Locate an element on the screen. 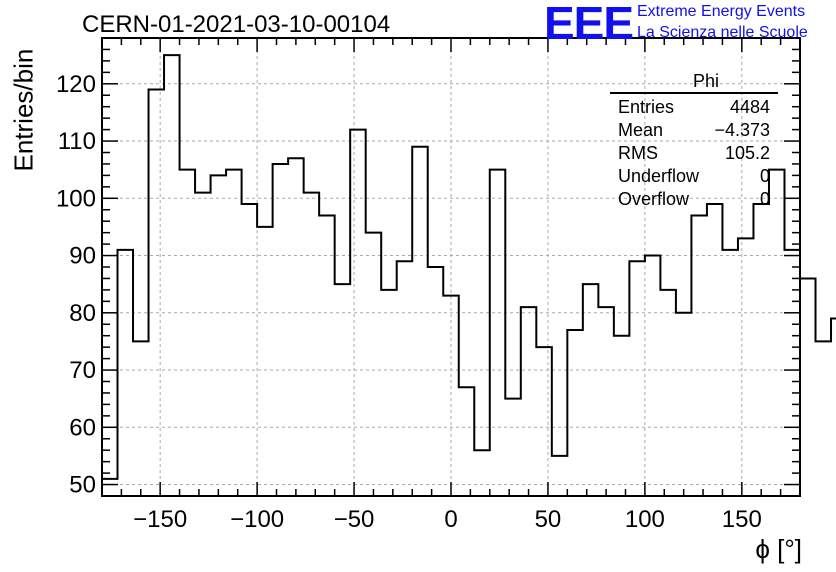  x-tick-label: −100 is located at coordinates (257, 519).